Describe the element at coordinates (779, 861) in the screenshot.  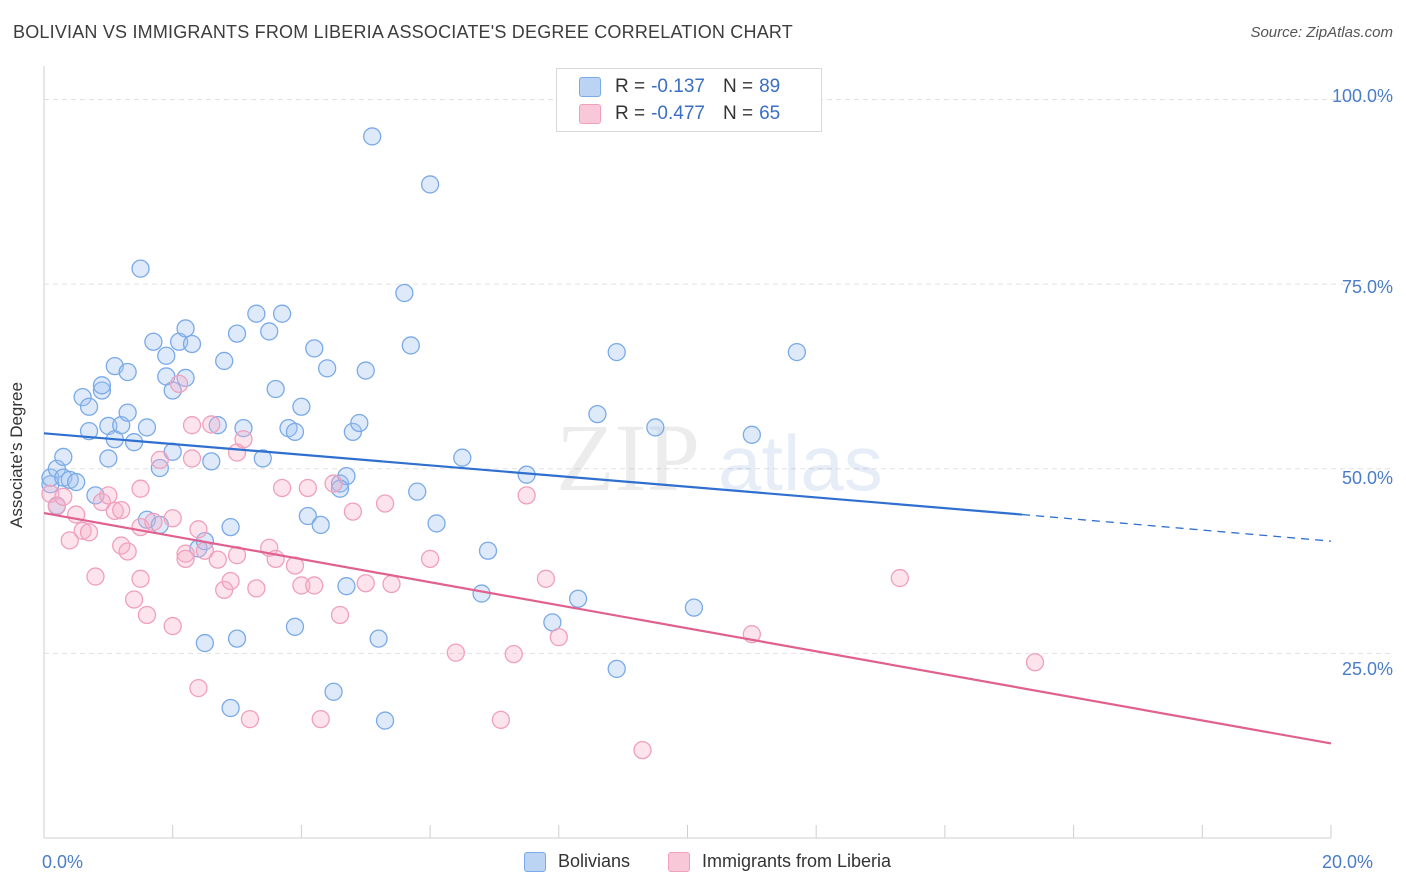
I see `legend-item-liberia: Immigrants from Liberia` at that location.